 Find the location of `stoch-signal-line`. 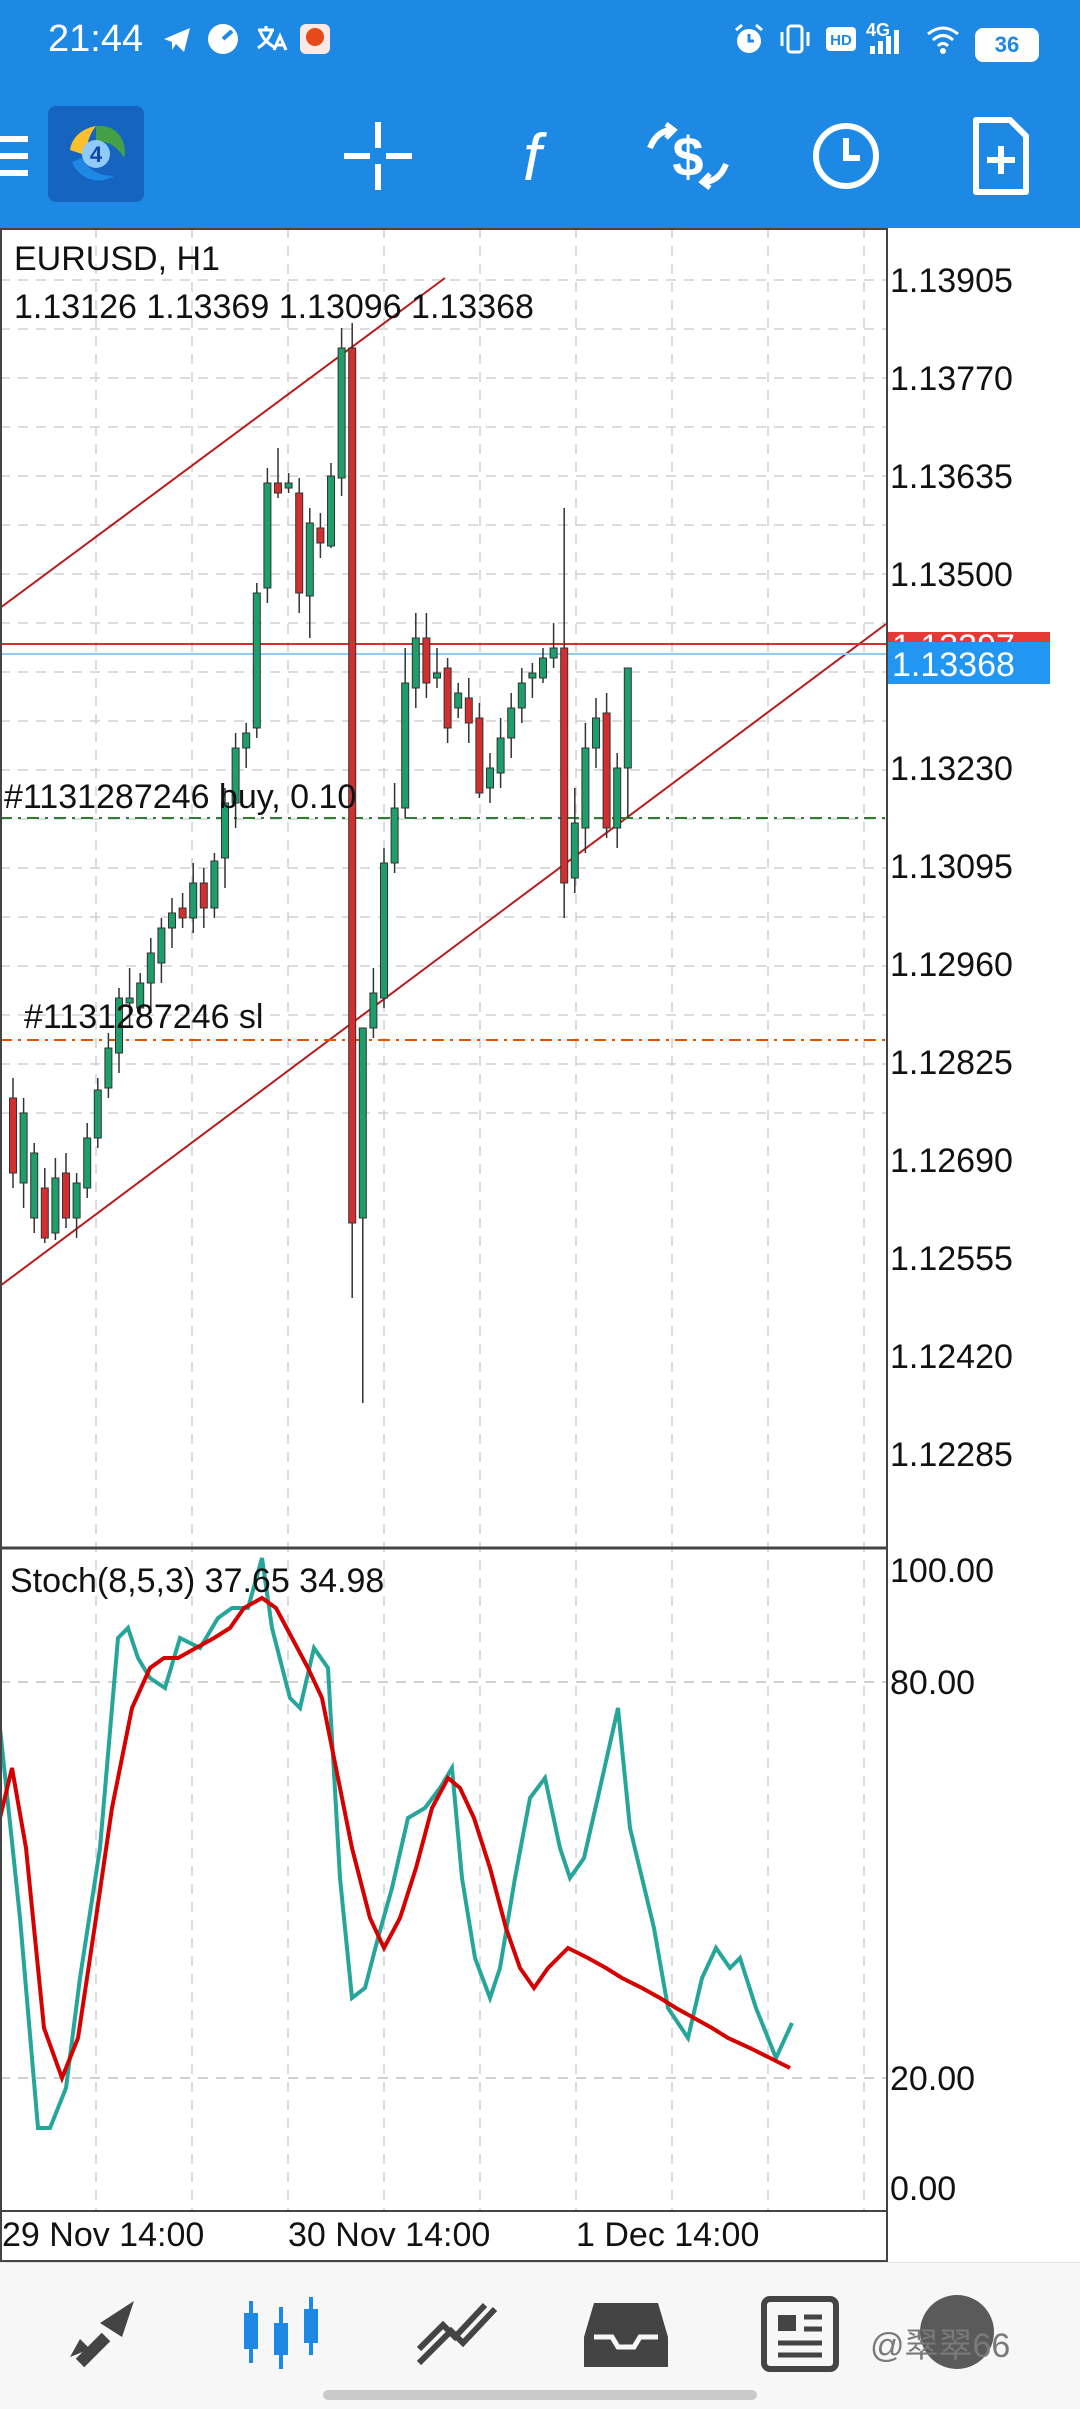

stoch-signal-line is located at coordinates (395, 1839).